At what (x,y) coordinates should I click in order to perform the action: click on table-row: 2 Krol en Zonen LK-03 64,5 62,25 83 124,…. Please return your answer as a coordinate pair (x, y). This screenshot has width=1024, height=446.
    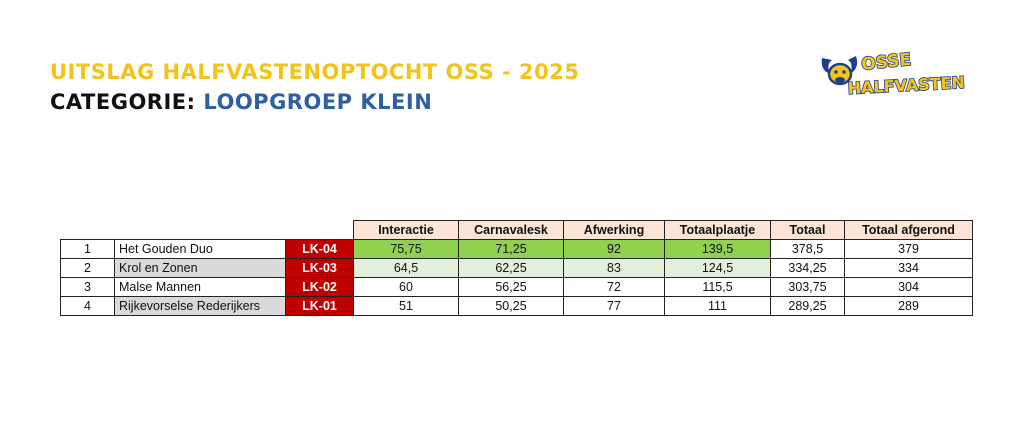
    Looking at the image, I should click on (516, 268).